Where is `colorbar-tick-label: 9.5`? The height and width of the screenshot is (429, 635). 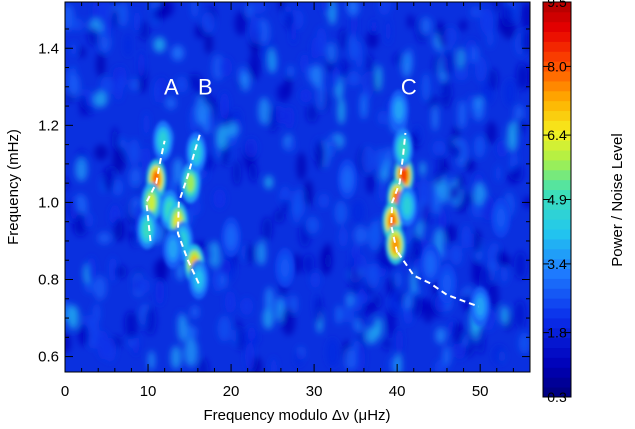 colorbar-tick-label: 9.5 is located at coordinates (557, 5).